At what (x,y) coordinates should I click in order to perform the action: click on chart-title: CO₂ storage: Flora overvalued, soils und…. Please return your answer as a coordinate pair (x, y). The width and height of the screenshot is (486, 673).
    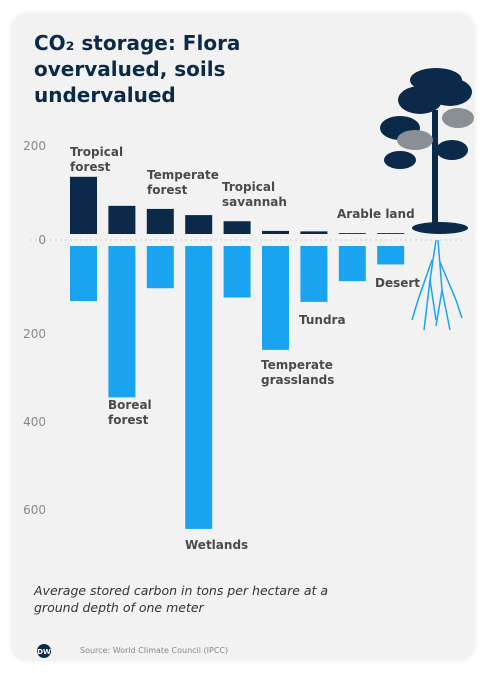
    Looking at the image, I should click on (137, 69).